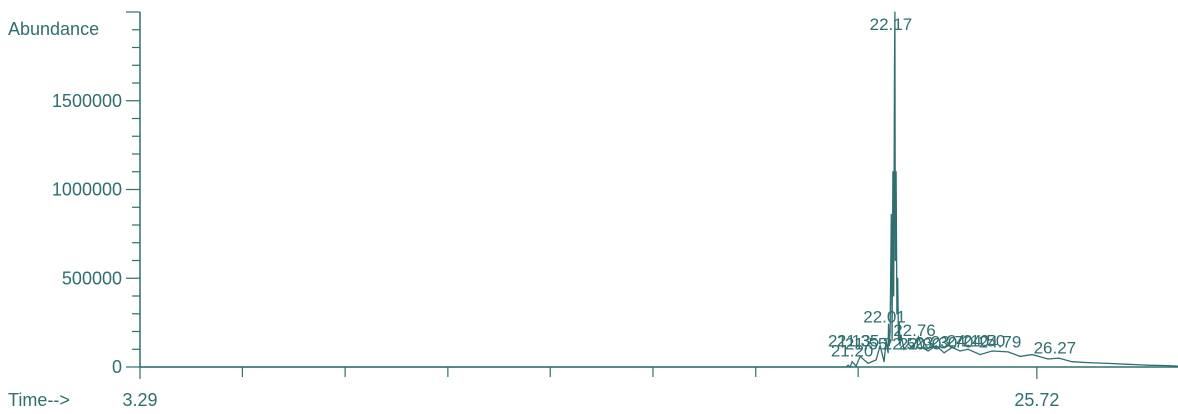  Describe the element at coordinates (87, 190) in the screenshot. I see `y-tick-label: 1000000` at that location.